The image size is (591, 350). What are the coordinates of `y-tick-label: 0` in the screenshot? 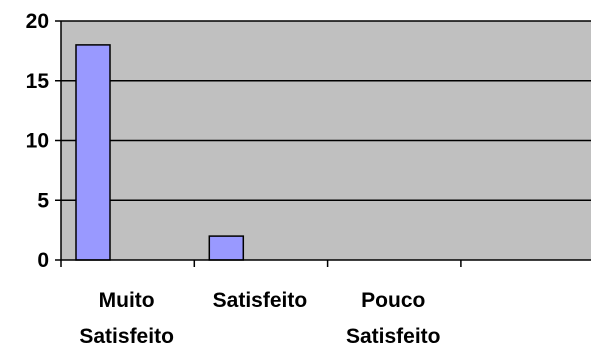 It's located at (43, 260).